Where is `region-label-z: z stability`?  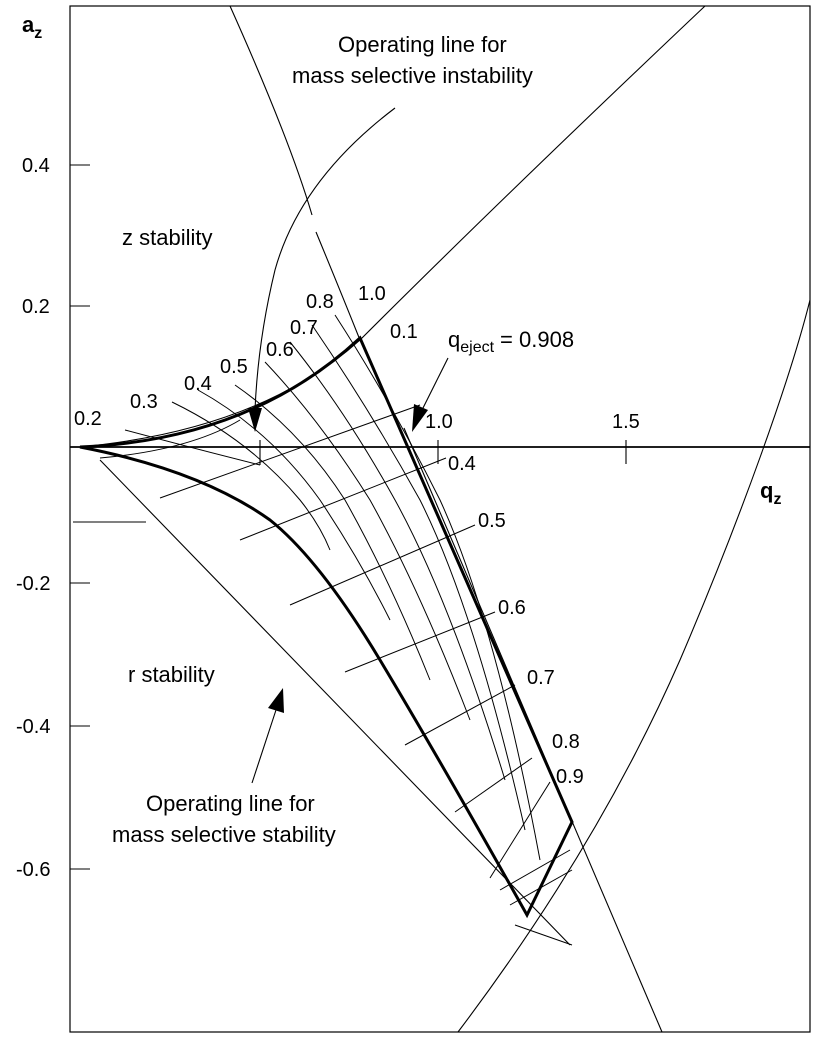
region-label-z: z stability is located at coordinates (167, 237).